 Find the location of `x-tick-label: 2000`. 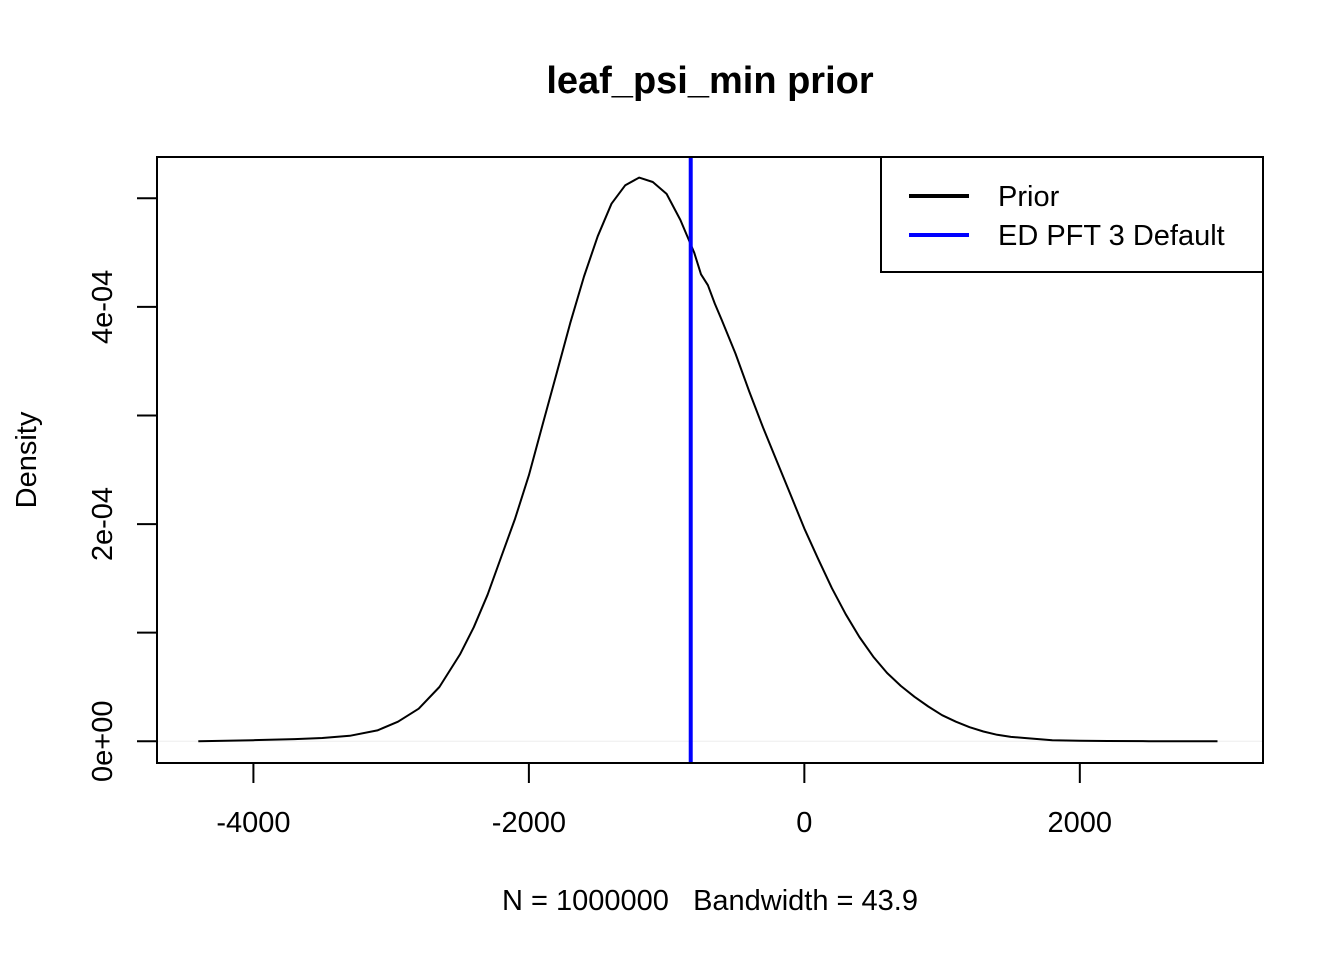

x-tick-label: 2000 is located at coordinates (1080, 823).